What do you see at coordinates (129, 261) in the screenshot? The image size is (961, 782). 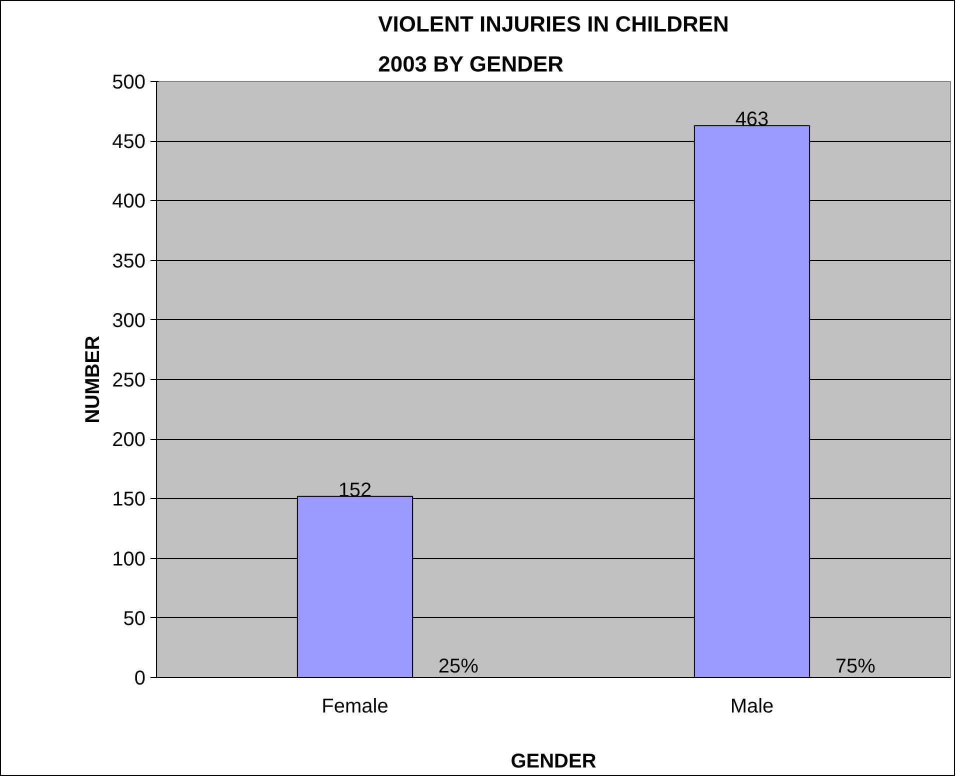 I see `y-tick-label: 350` at bounding box center [129, 261].